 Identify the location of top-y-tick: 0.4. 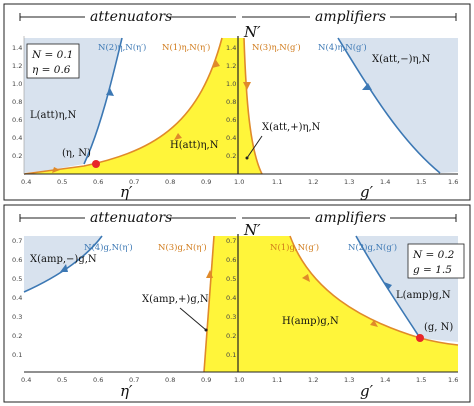
(231, 138).